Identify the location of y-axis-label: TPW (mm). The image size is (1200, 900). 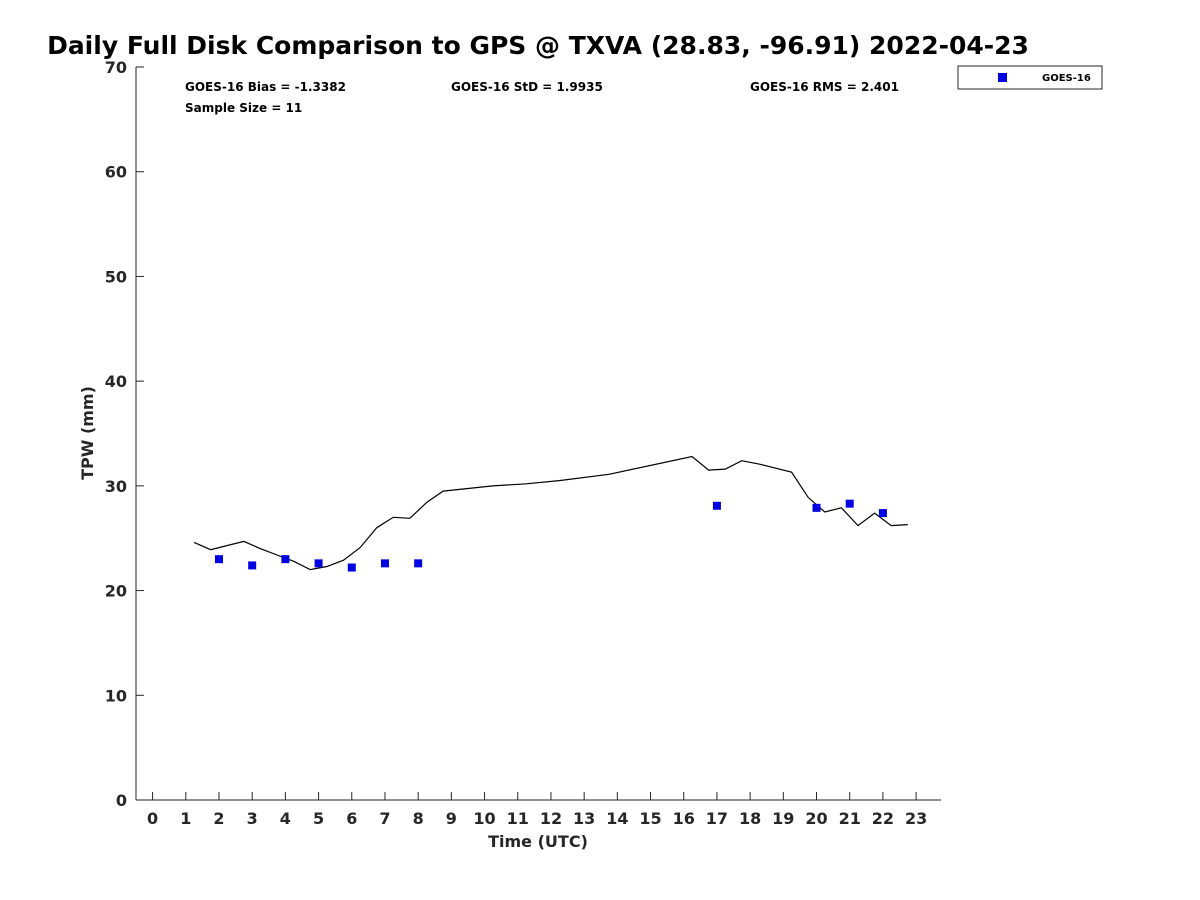
(87, 433).